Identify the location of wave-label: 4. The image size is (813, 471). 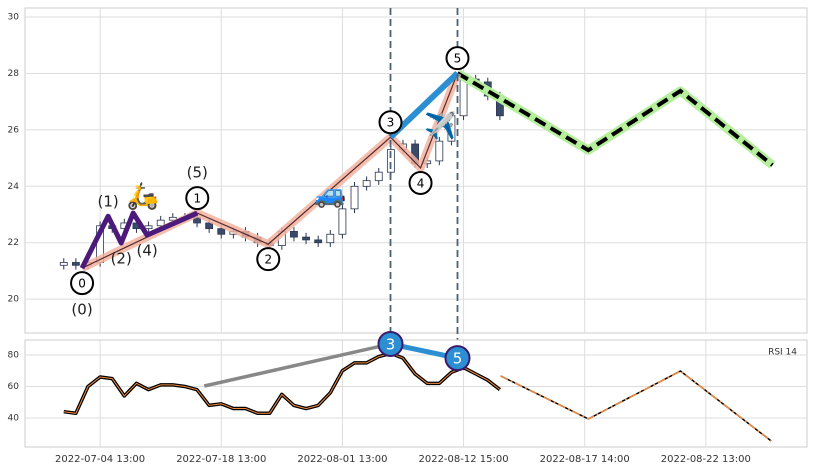
(421, 183).